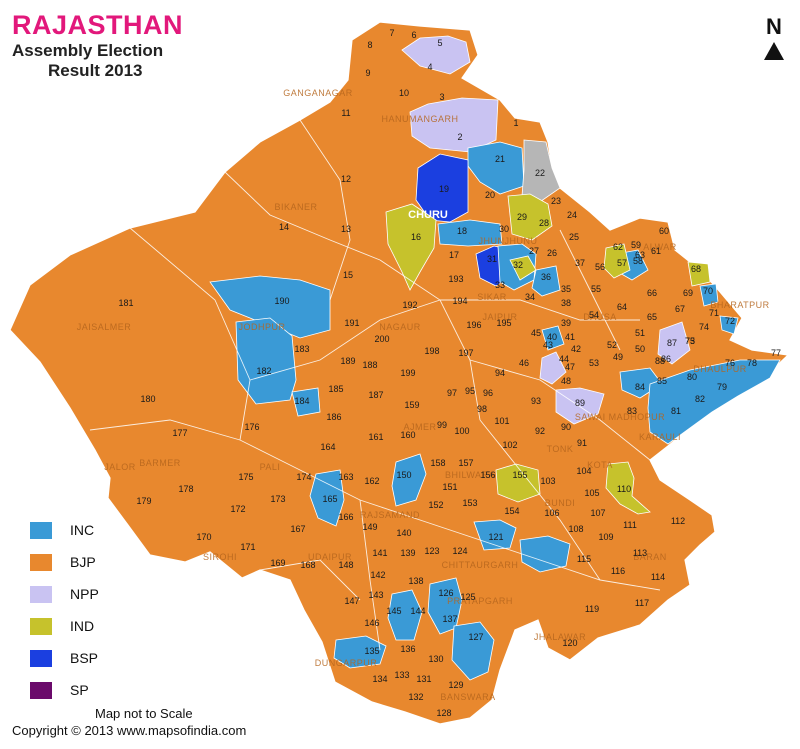  I want to click on constituency-number: 75, so click(690, 341).